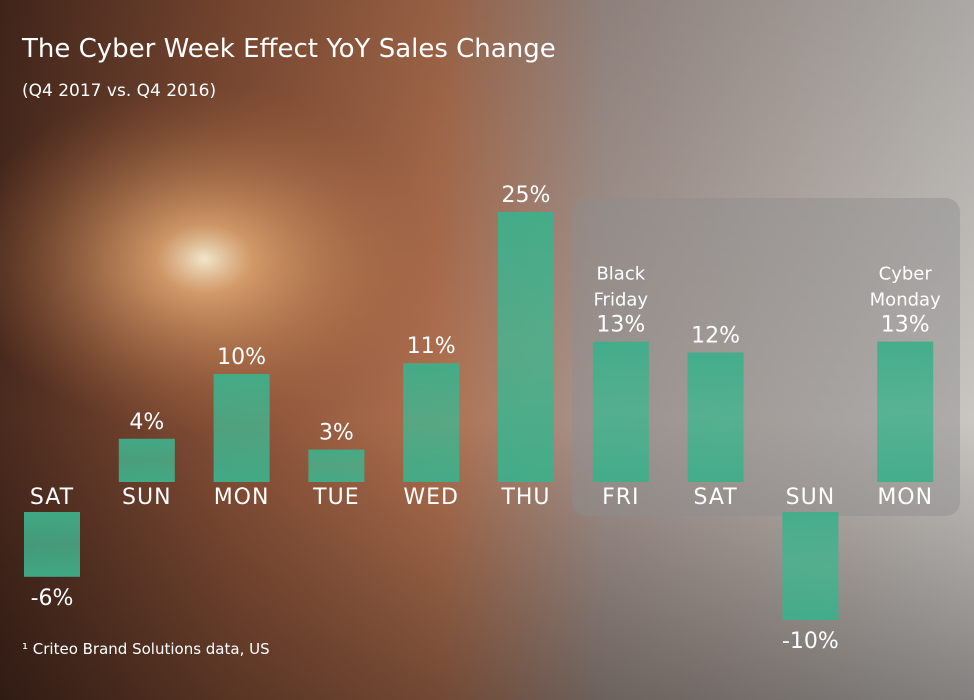 The width and height of the screenshot is (974, 700). I want to click on annotation: Cyber Monday, so click(905, 287).